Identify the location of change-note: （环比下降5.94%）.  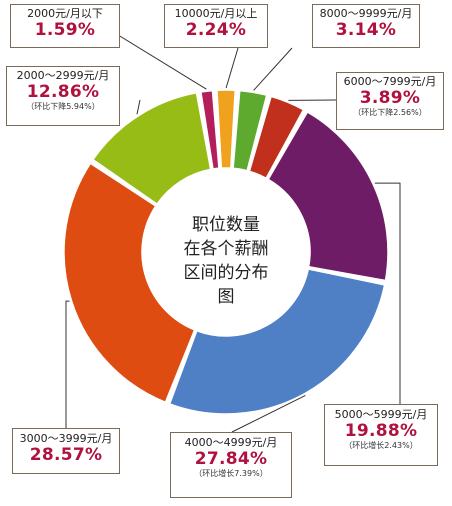
(63, 107).